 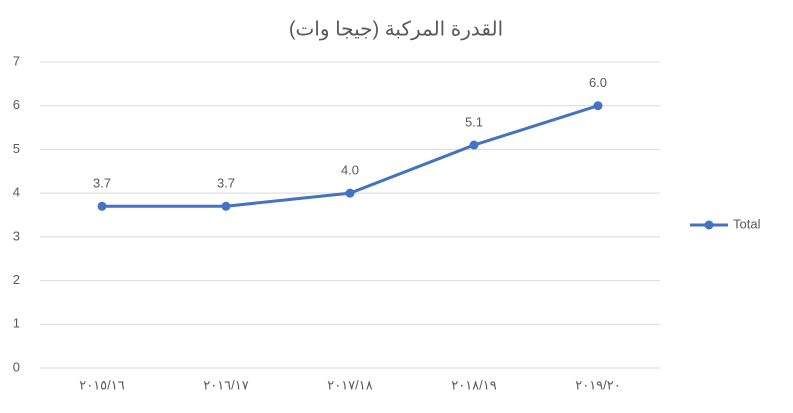 What do you see at coordinates (598, 384) in the screenshot?
I see `x-tick-label: ٢٠١٩/٢٠` at bounding box center [598, 384].